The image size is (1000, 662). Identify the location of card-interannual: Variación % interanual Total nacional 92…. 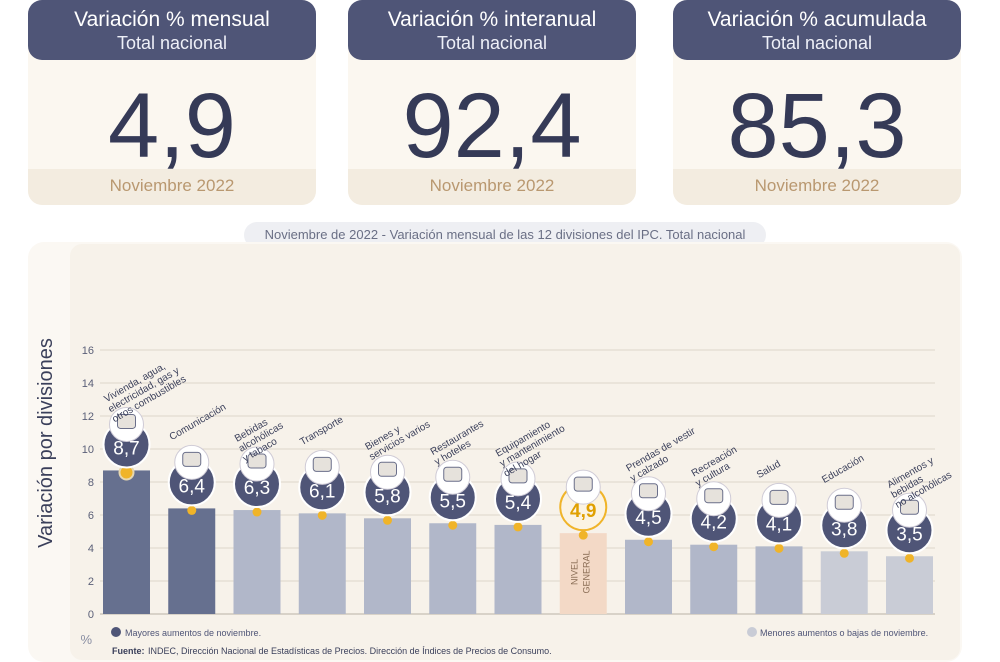
(492, 102).